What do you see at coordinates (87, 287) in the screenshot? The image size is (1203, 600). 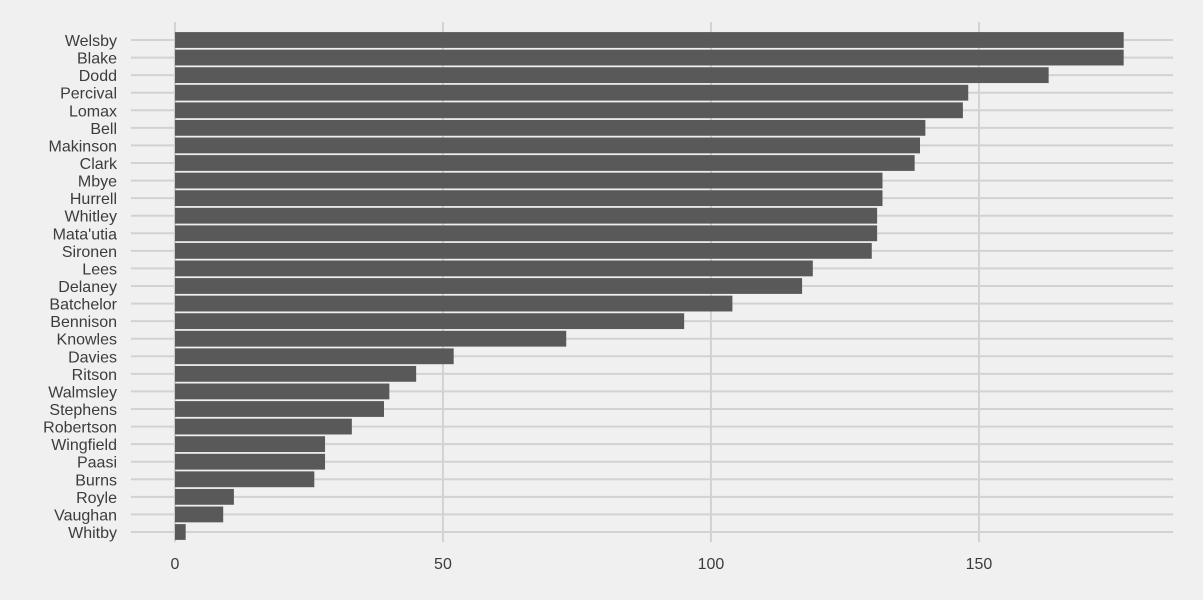 I see `y-tick-label: Delaney` at bounding box center [87, 287].